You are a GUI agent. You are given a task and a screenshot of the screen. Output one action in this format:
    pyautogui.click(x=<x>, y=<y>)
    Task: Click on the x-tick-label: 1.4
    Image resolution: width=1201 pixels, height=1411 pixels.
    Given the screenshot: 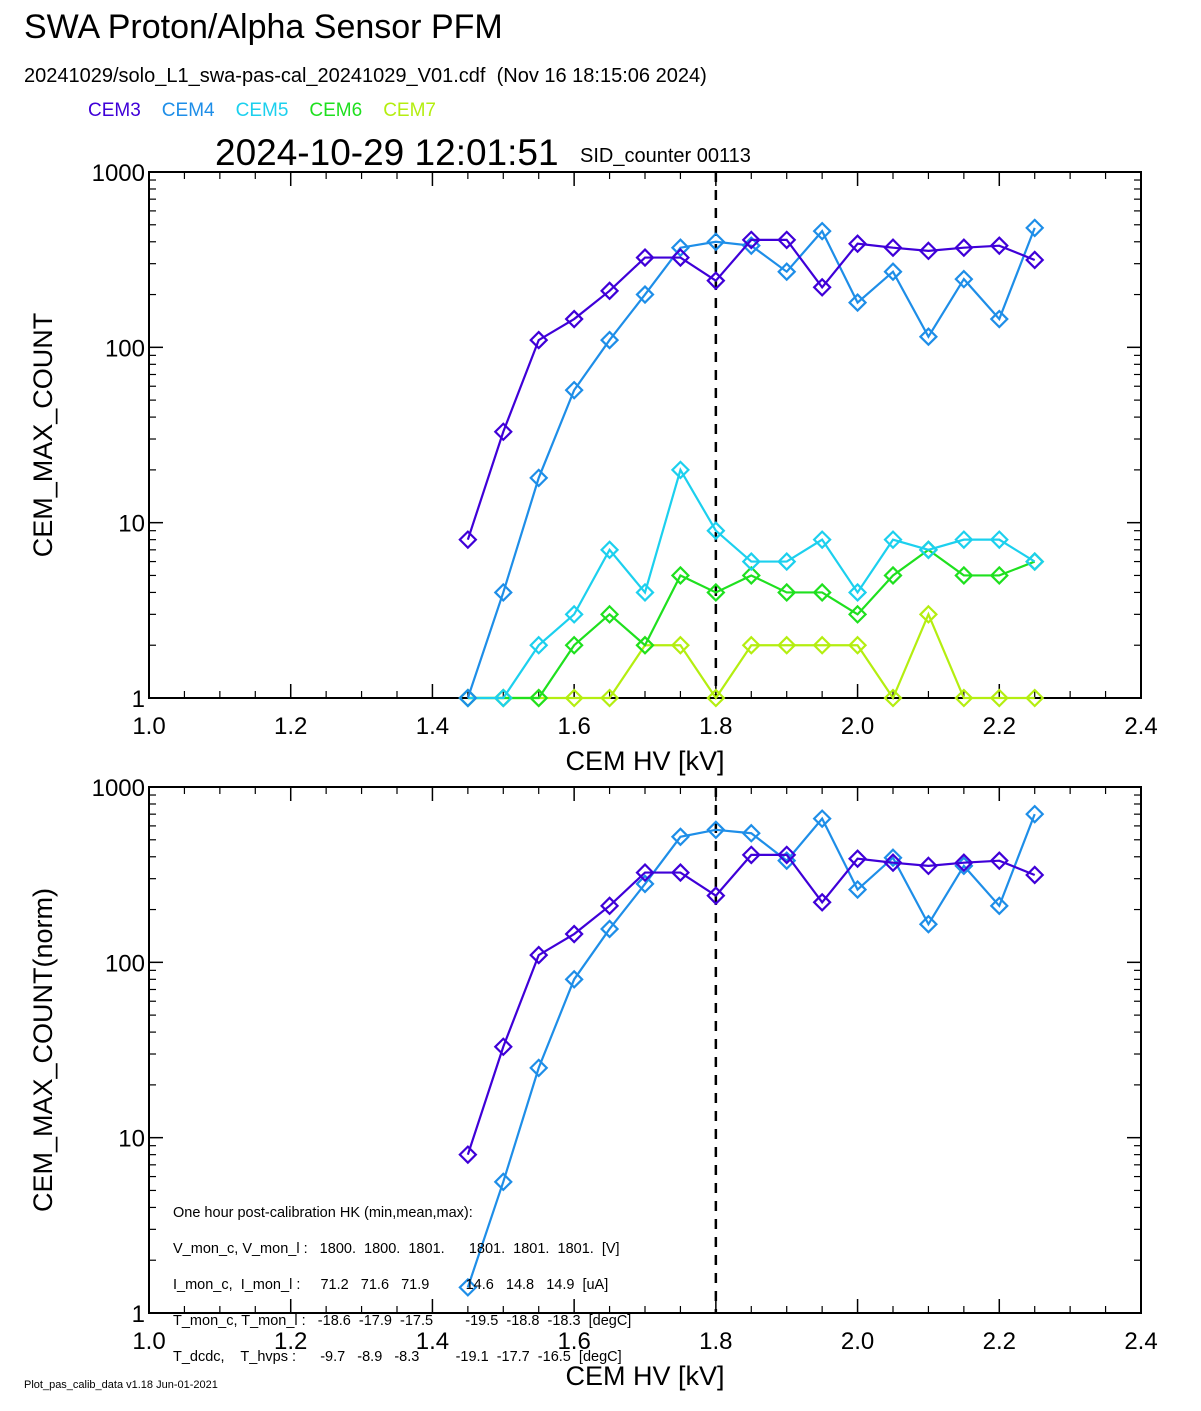 What is the action you would take?
    pyautogui.click(x=432, y=1341)
    